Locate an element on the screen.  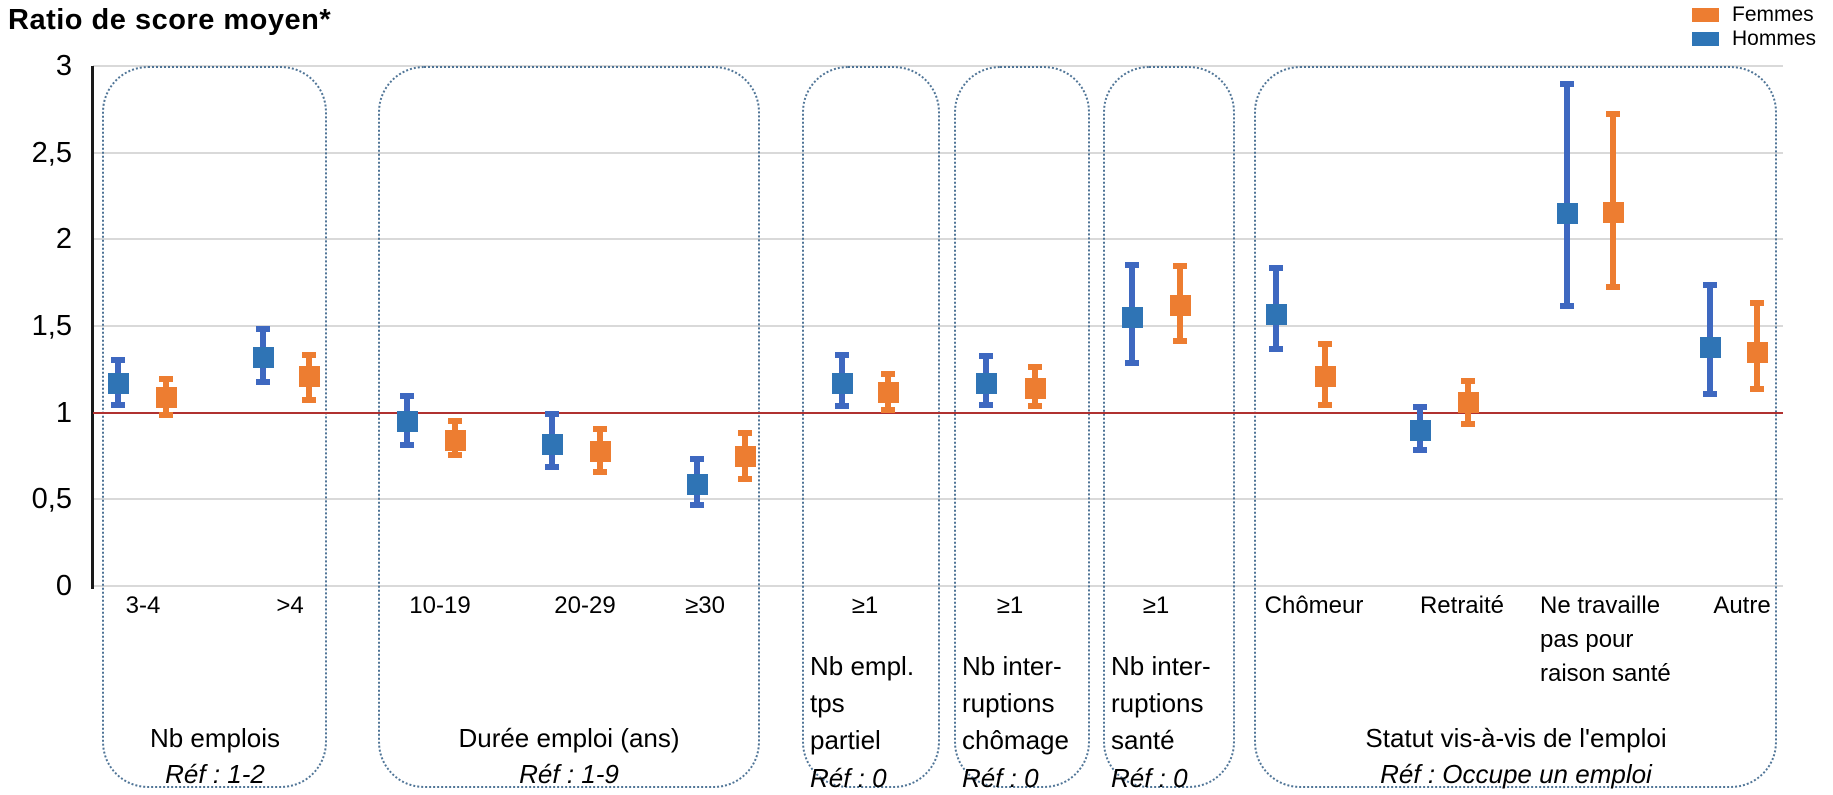
category-tick-label: Chômeur is located at coordinates (1314, 605).